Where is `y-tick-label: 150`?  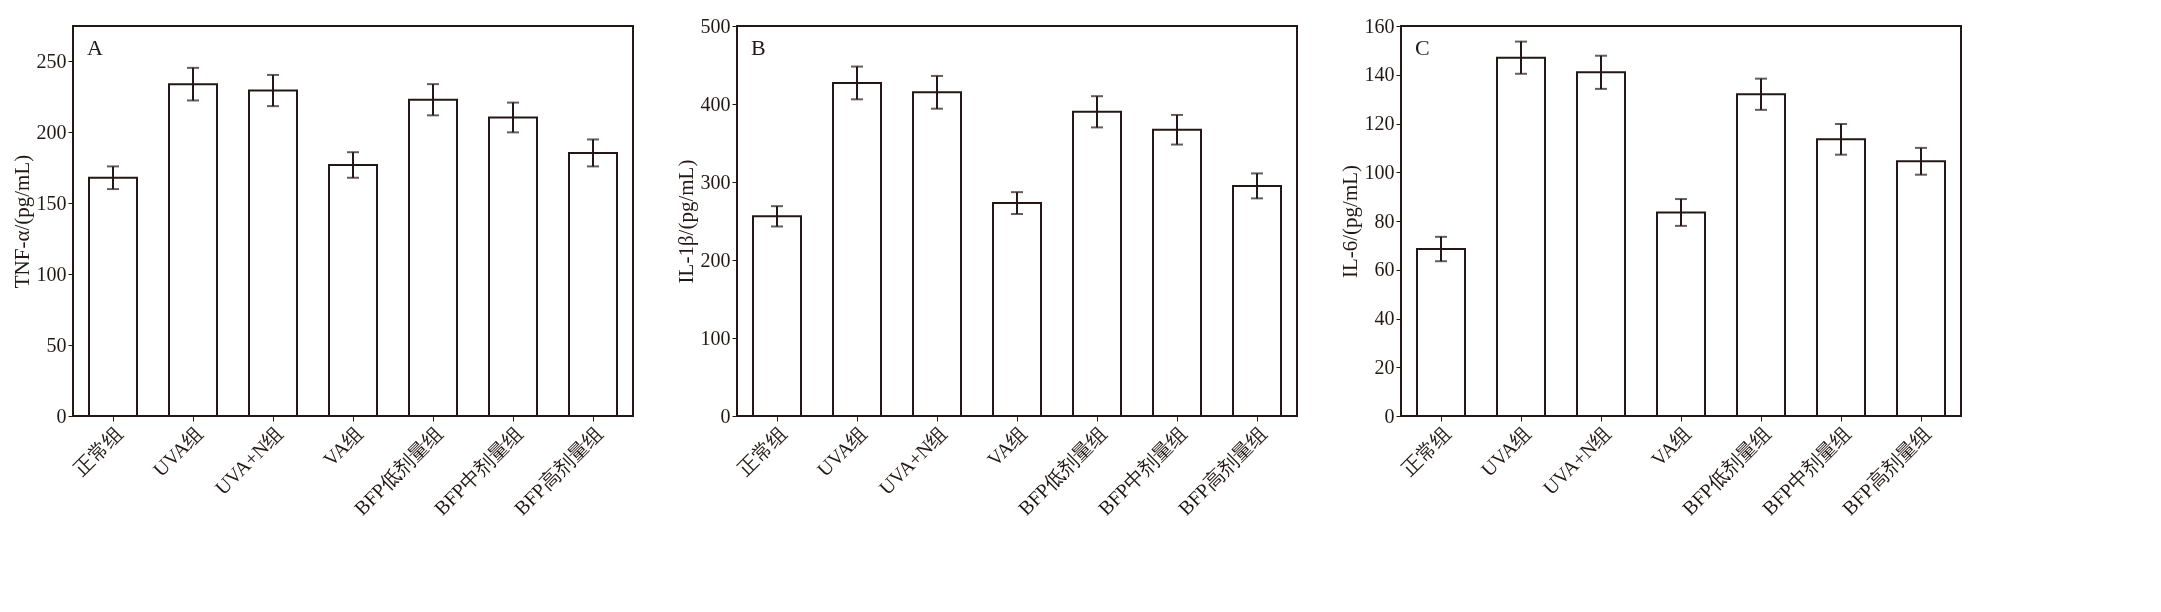 y-tick-label: 150 is located at coordinates (51, 202).